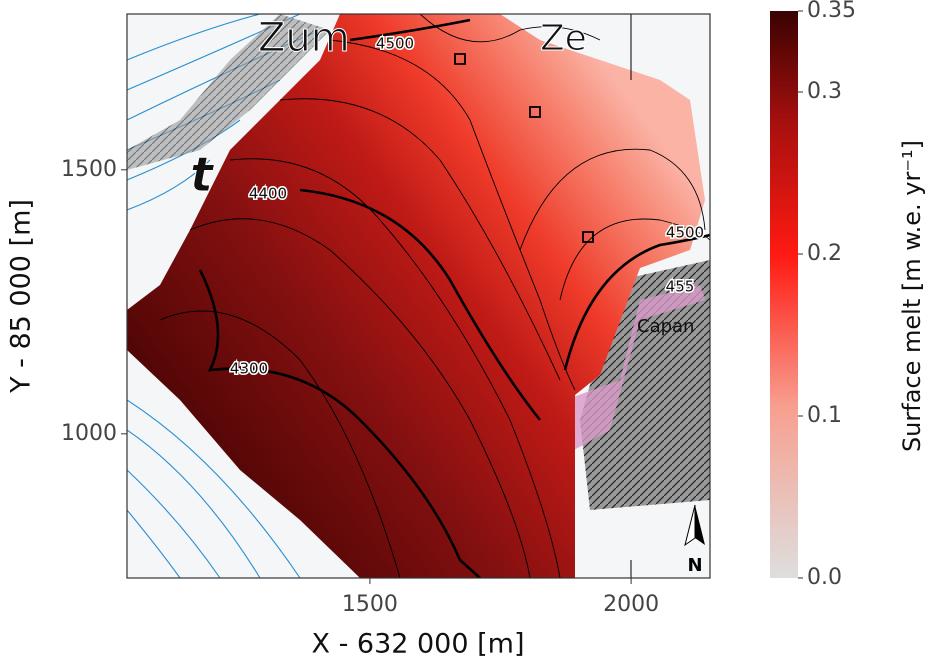 This screenshot has width=939, height=670. Describe the element at coordinates (249, 369) in the screenshot. I see `contour-label: 4300` at that location.